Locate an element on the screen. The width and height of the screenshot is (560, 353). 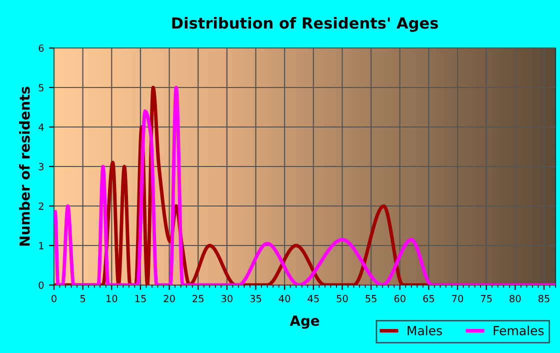
y-tick-label: 5 is located at coordinates (41, 88).